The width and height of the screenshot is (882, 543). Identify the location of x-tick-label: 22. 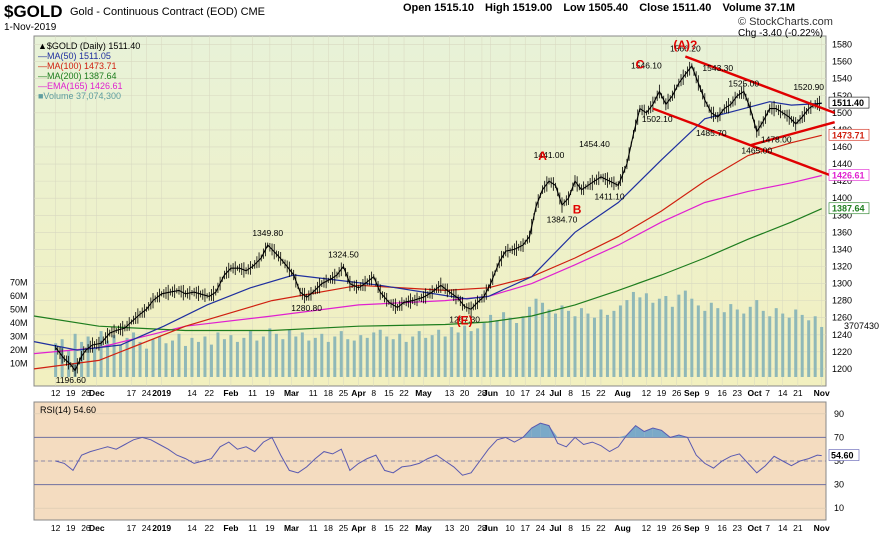
(404, 393).